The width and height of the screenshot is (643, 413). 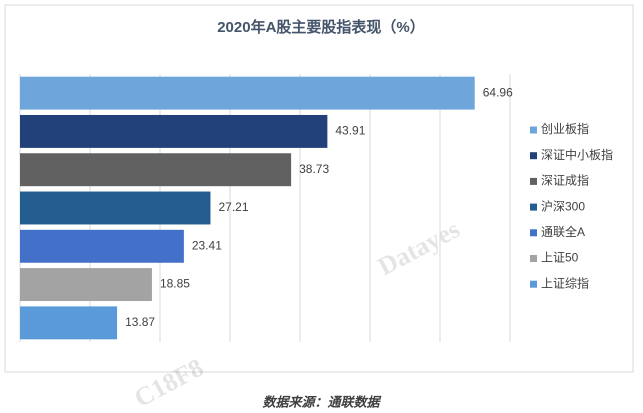 What do you see at coordinates (563, 206) in the screenshot?
I see `legend-label: 沪深300` at bounding box center [563, 206].